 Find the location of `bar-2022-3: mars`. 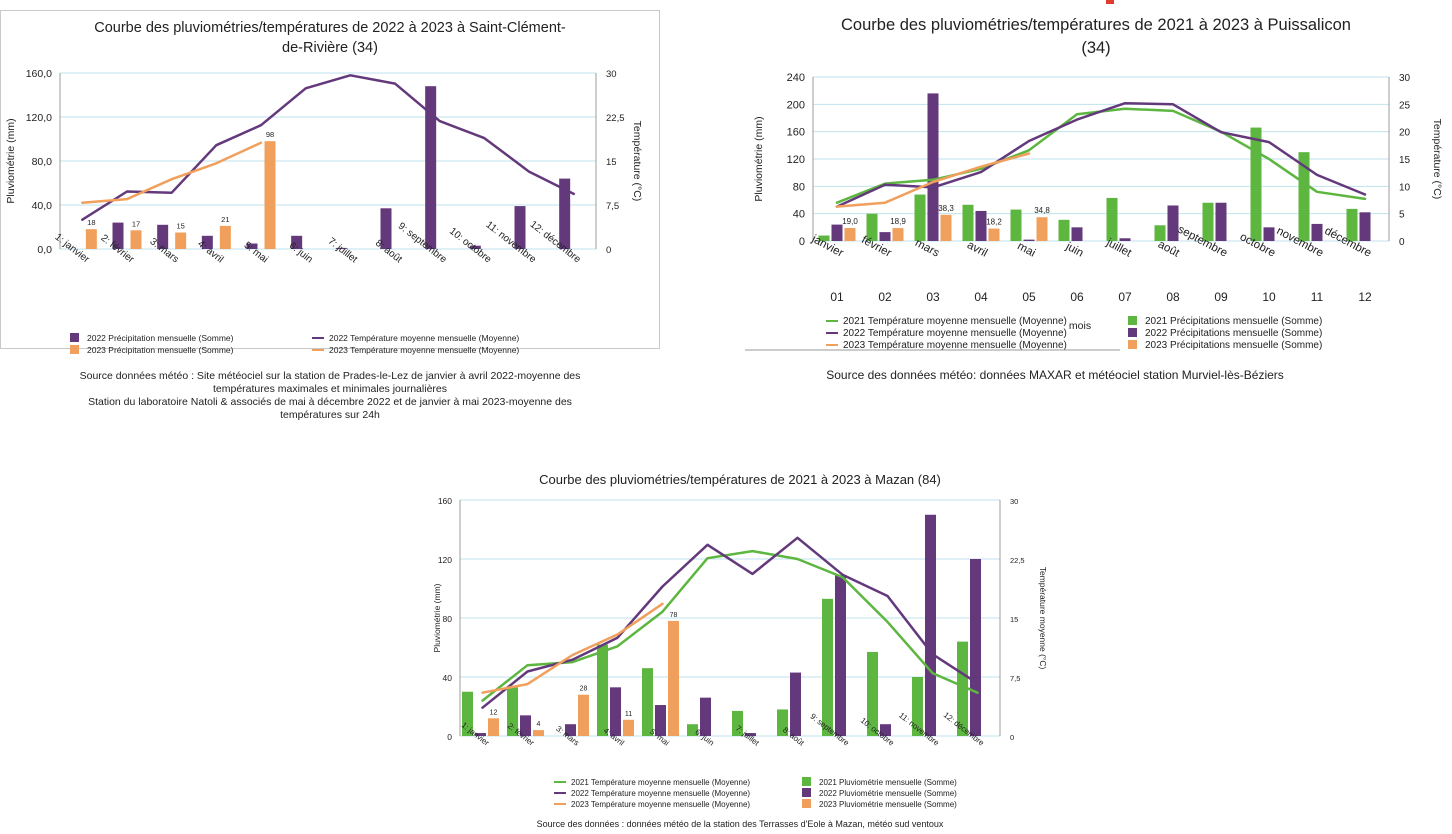

bar-2022-3: mars is located at coordinates (163, 236).